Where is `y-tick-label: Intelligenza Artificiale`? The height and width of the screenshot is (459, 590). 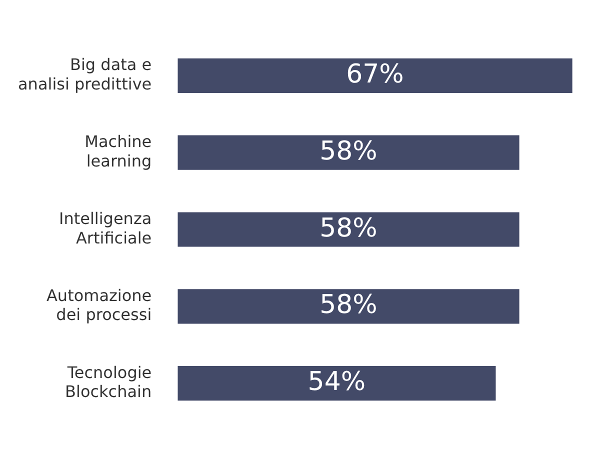
y-tick-label: Intelligenza Artificiale is located at coordinates (105, 228).